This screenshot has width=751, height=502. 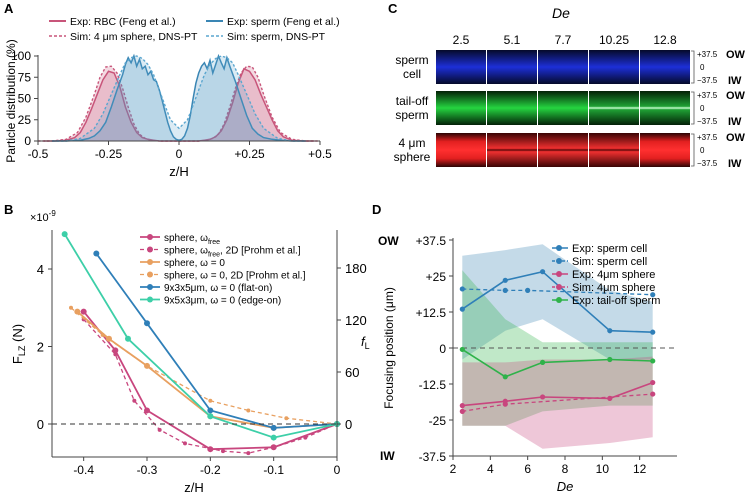 I want to click on c-row-label: 4 μm, so click(x=412, y=143).